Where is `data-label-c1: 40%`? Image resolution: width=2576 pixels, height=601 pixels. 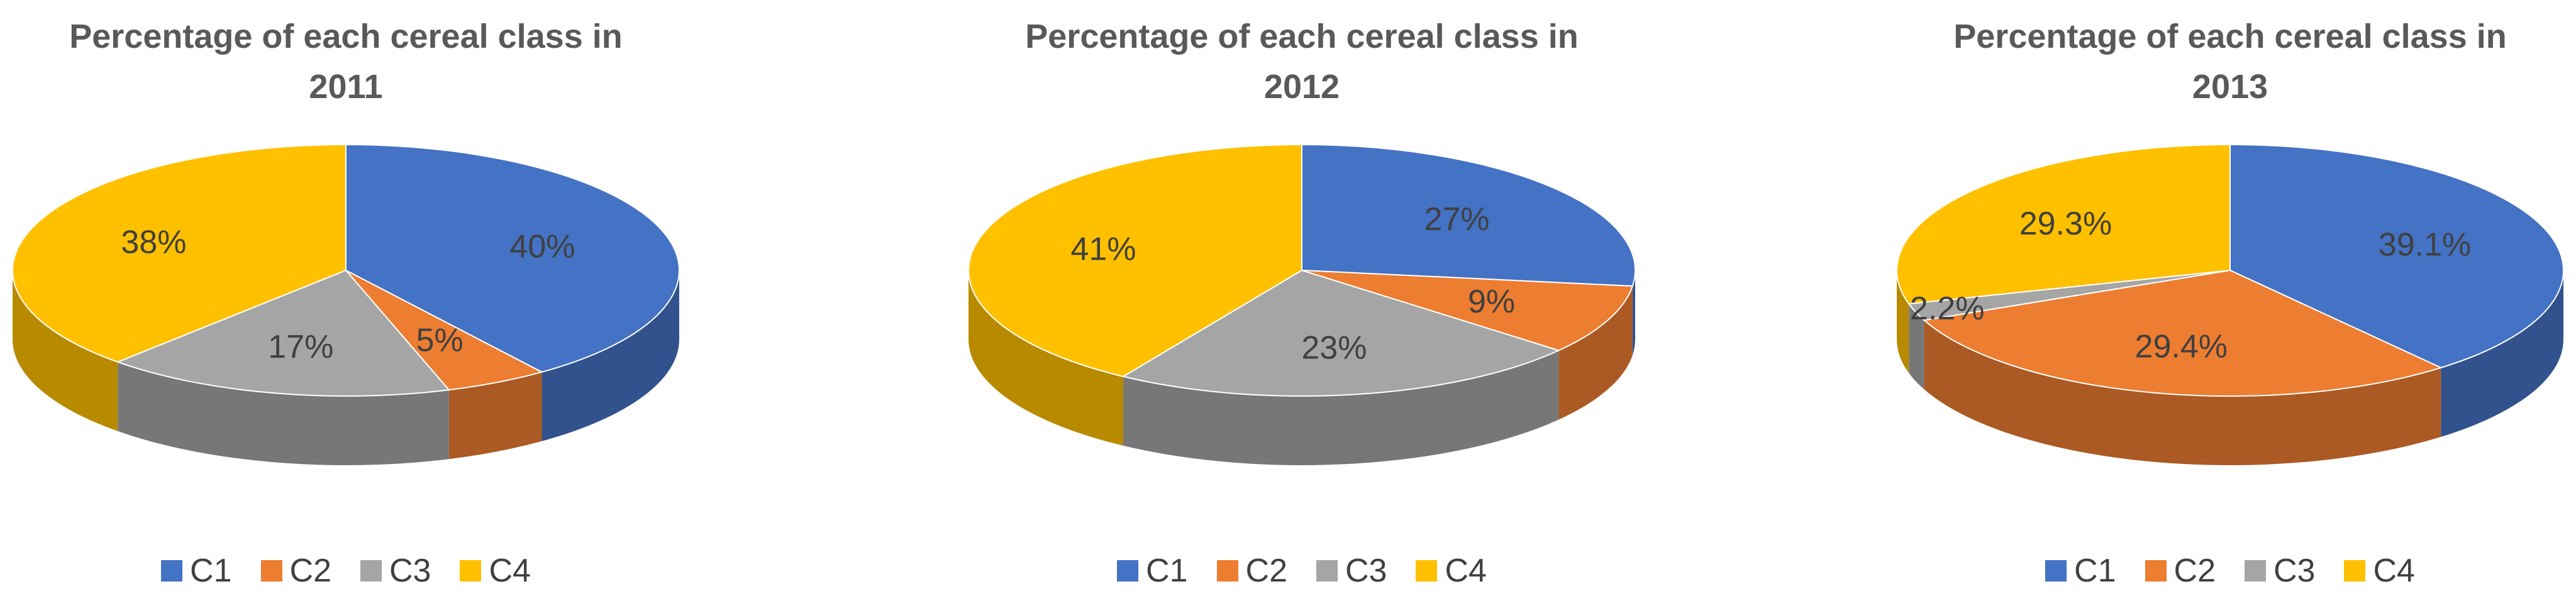
data-label-c1: 40% is located at coordinates (542, 247).